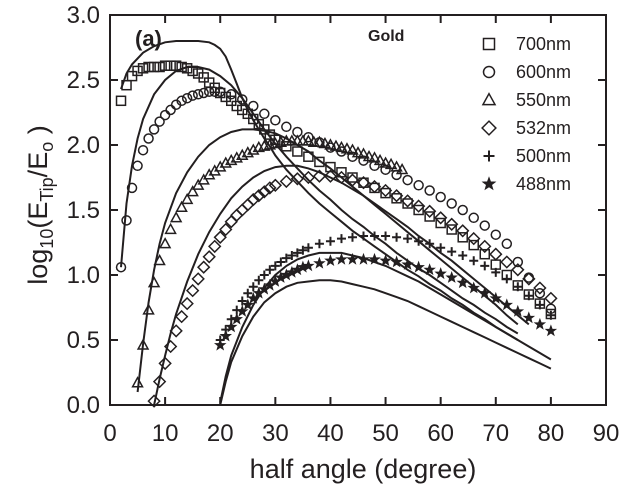  I want to click on y-title-sub2: Tip, so click(47, 189).